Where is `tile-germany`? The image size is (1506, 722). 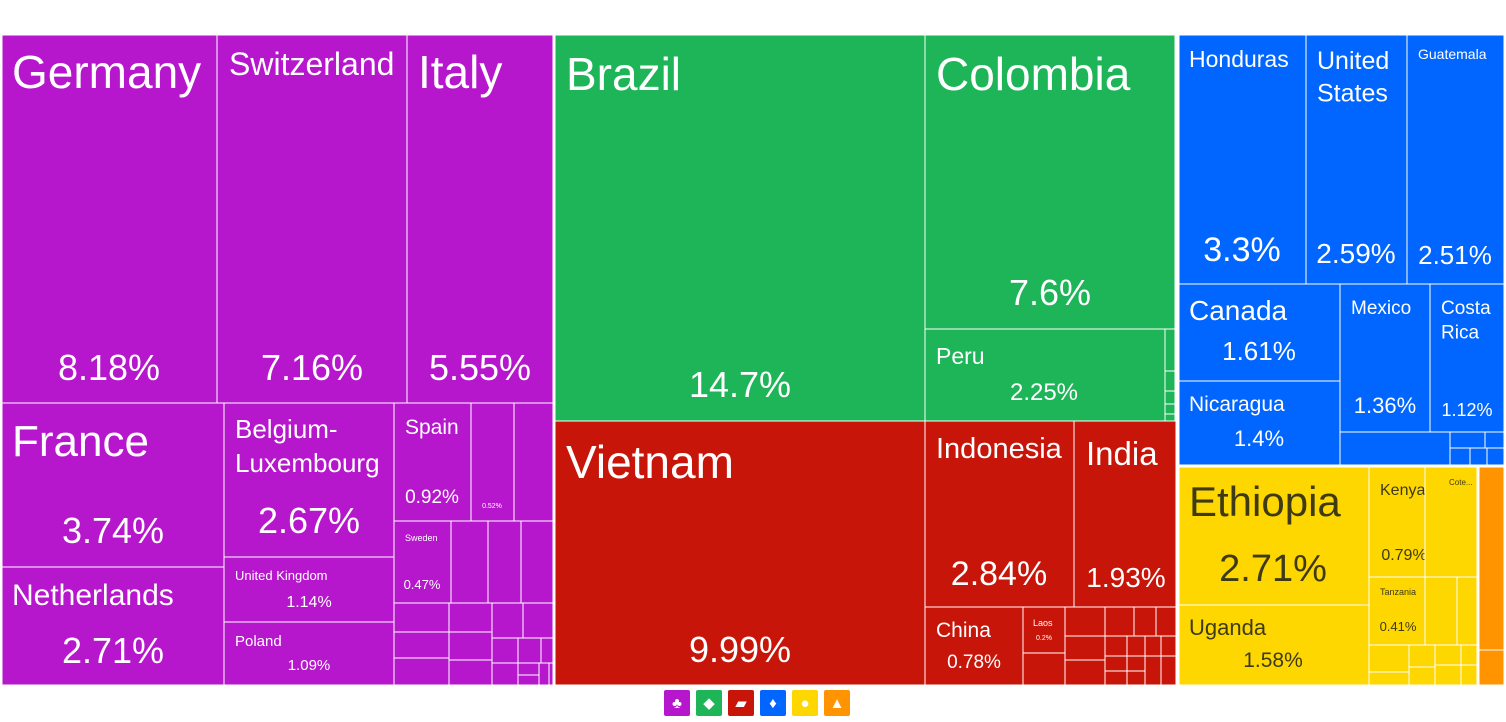 tile-germany is located at coordinates (109, 219).